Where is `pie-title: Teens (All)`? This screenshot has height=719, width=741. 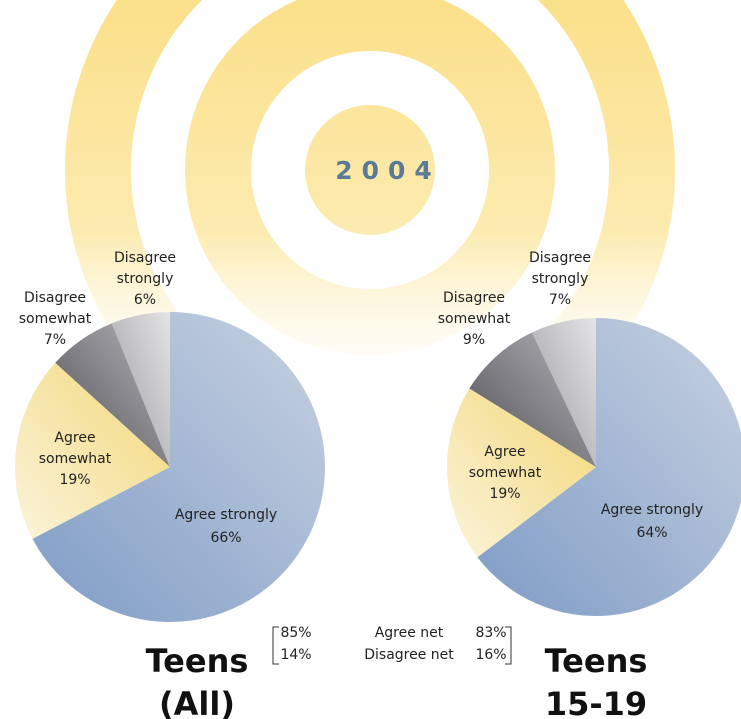 pie-title: Teens (All) is located at coordinates (197, 680).